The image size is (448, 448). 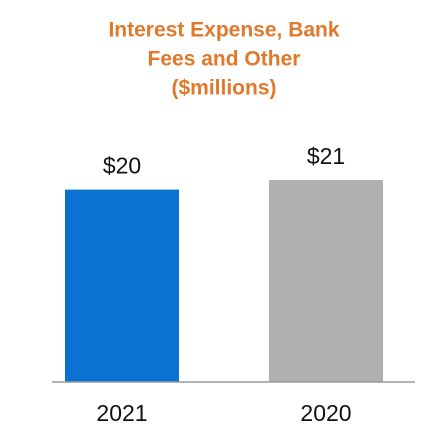 What do you see at coordinates (223, 88) in the screenshot?
I see `chart-title: ($millions)` at bounding box center [223, 88].